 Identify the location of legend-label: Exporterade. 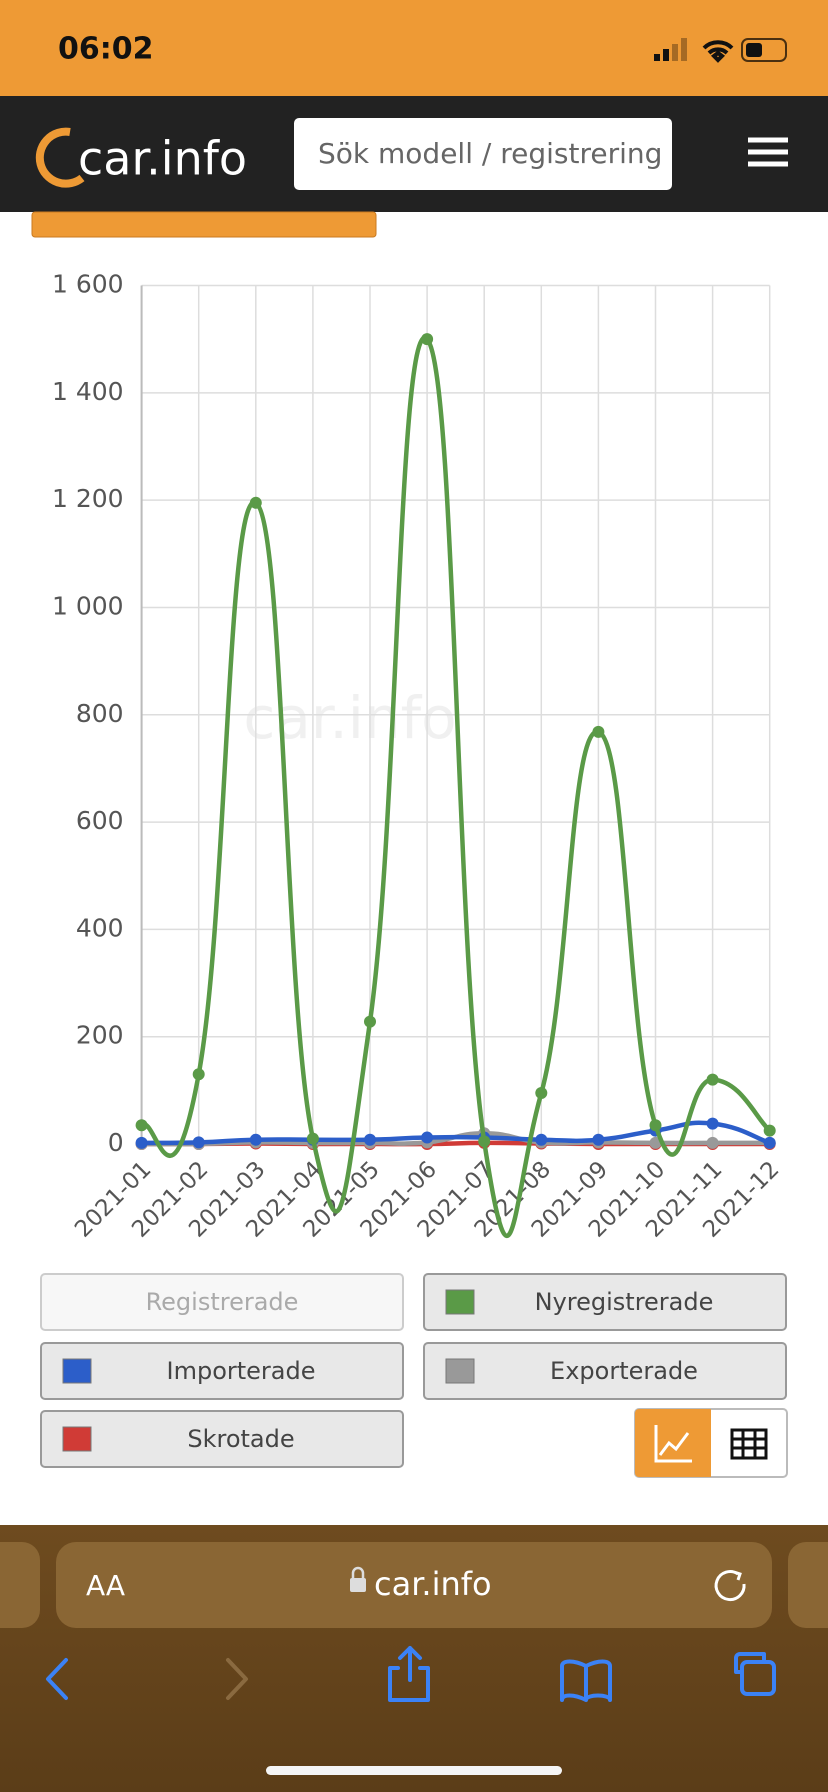
(624, 1371).